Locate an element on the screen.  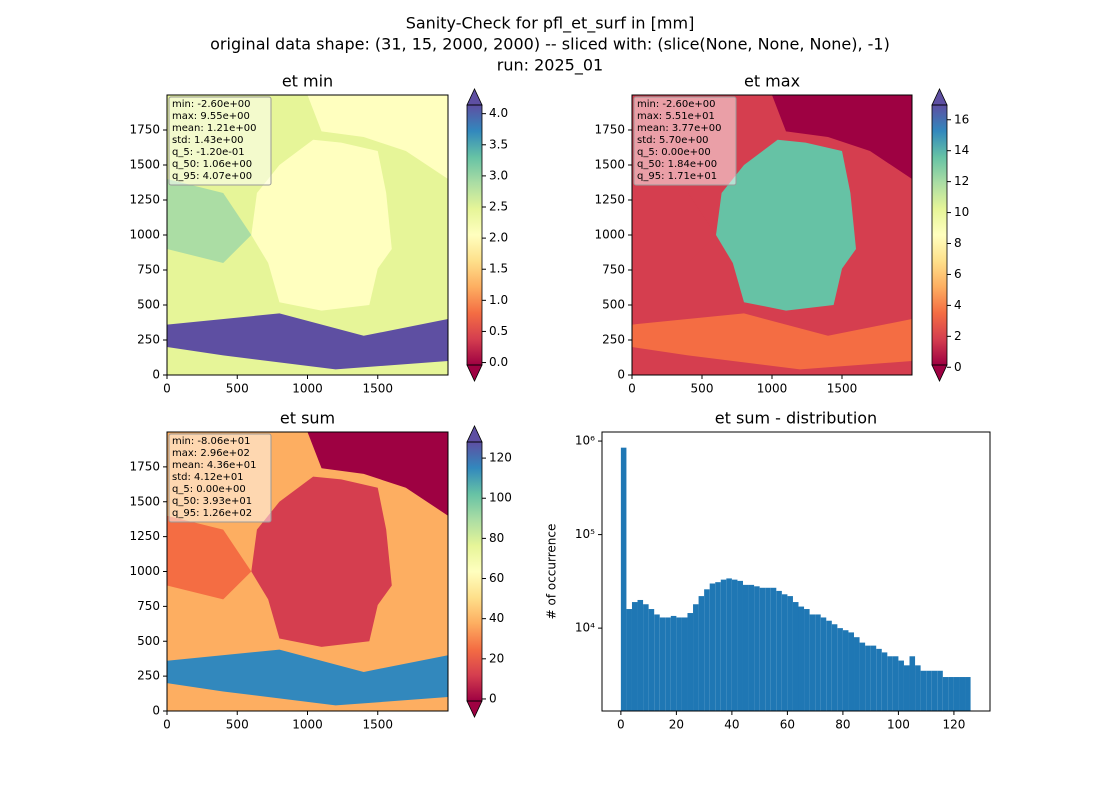
stats-line: max: 5.51e+01 is located at coordinates (676, 116).